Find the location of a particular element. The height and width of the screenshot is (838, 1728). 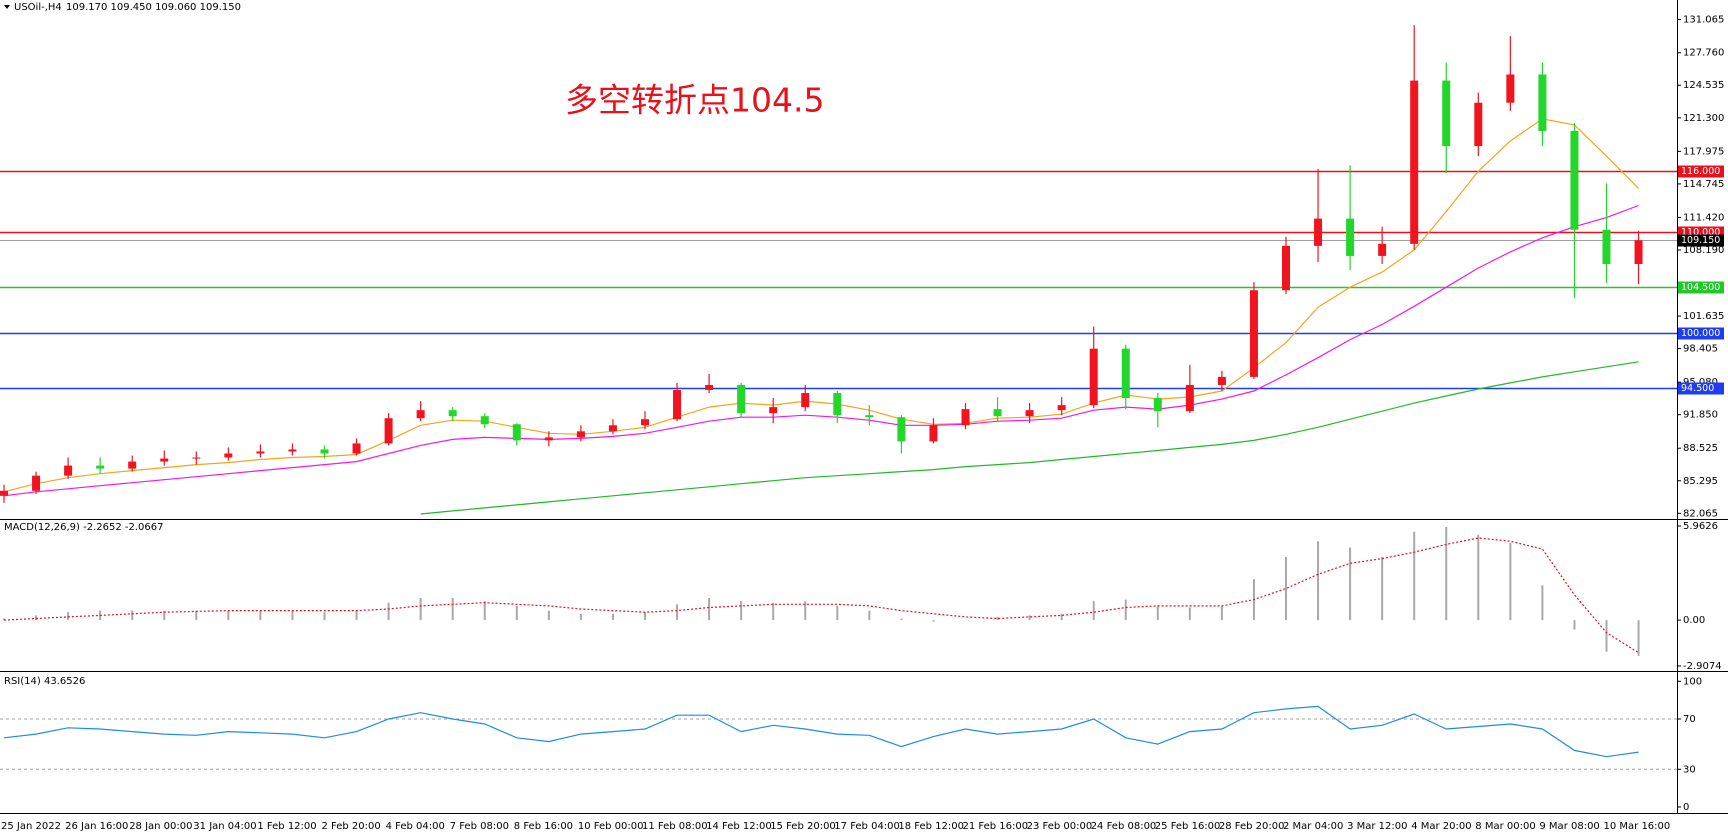

y-tick-label: 108.190 is located at coordinates (1703, 250).